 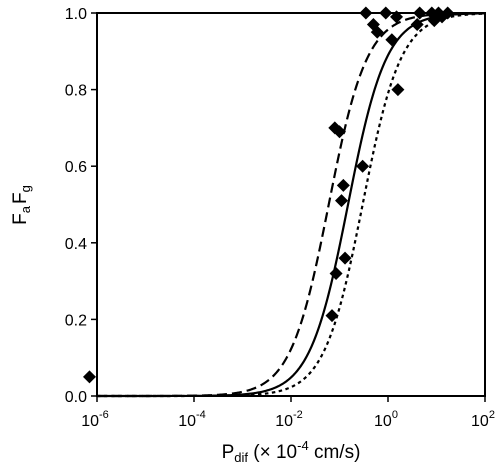 What do you see at coordinates (76, 320) in the screenshot?
I see `y-tick-label: 0.2` at bounding box center [76, 320].